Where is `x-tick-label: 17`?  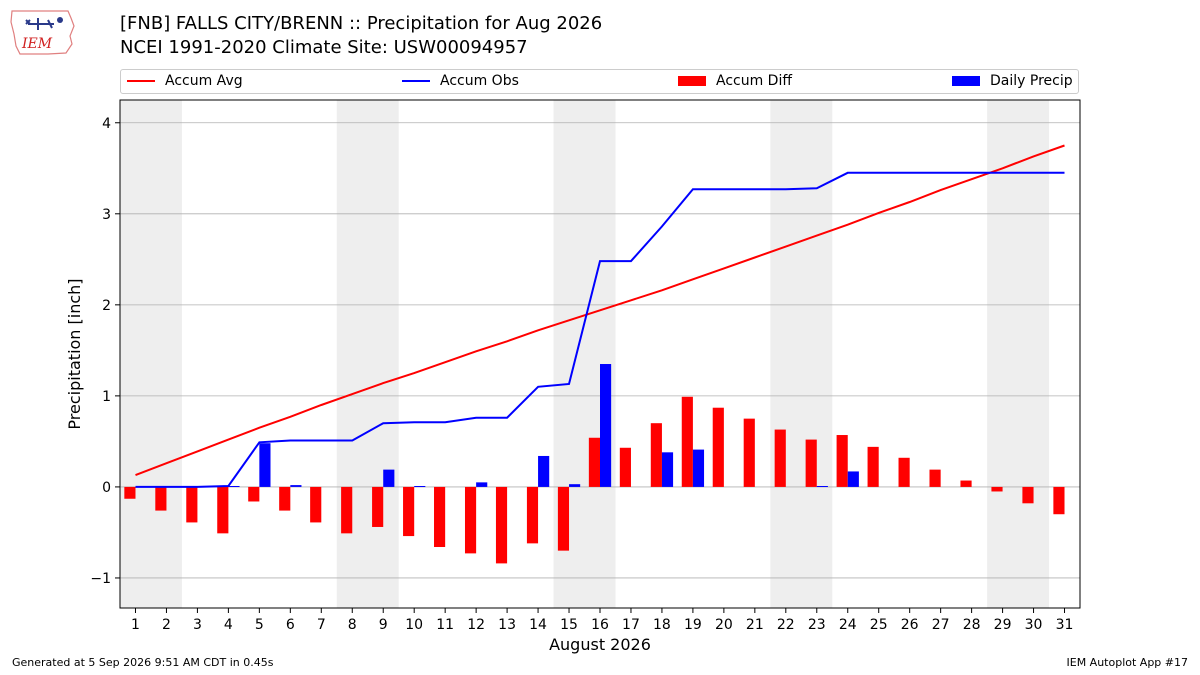
x-tick-label: 17 is located at coordinates (631, 625).